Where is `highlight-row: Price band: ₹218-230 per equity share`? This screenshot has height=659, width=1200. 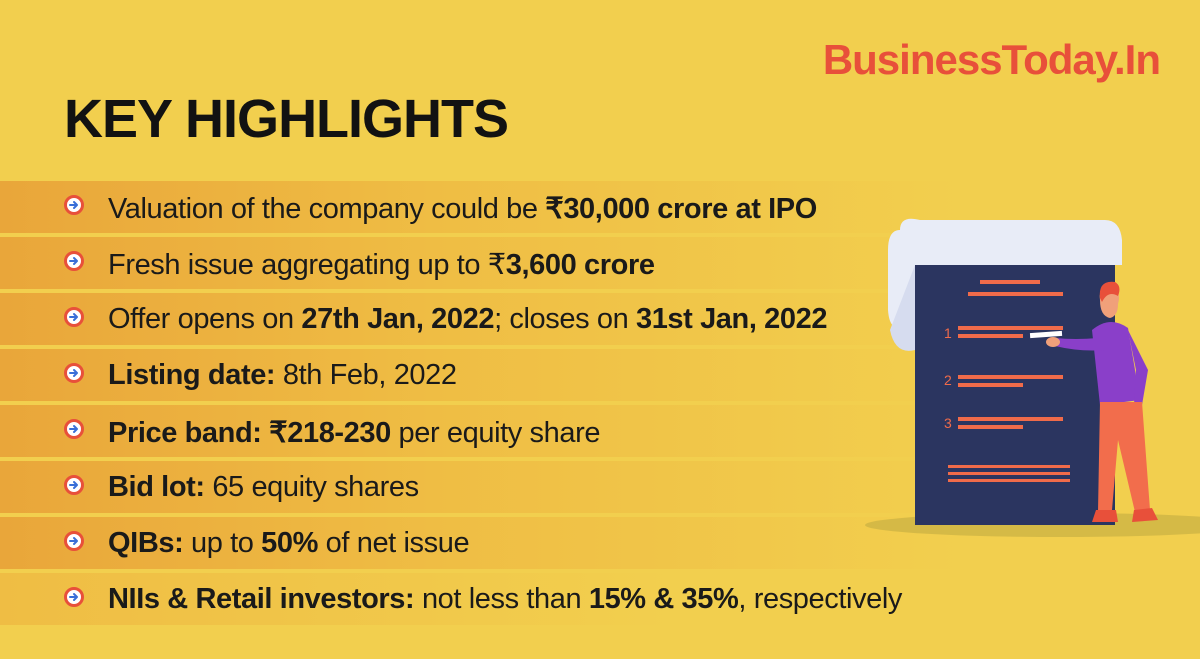
highlight-row: Price band: ₹218-230 per equity share is located at coordinates (480, 431).